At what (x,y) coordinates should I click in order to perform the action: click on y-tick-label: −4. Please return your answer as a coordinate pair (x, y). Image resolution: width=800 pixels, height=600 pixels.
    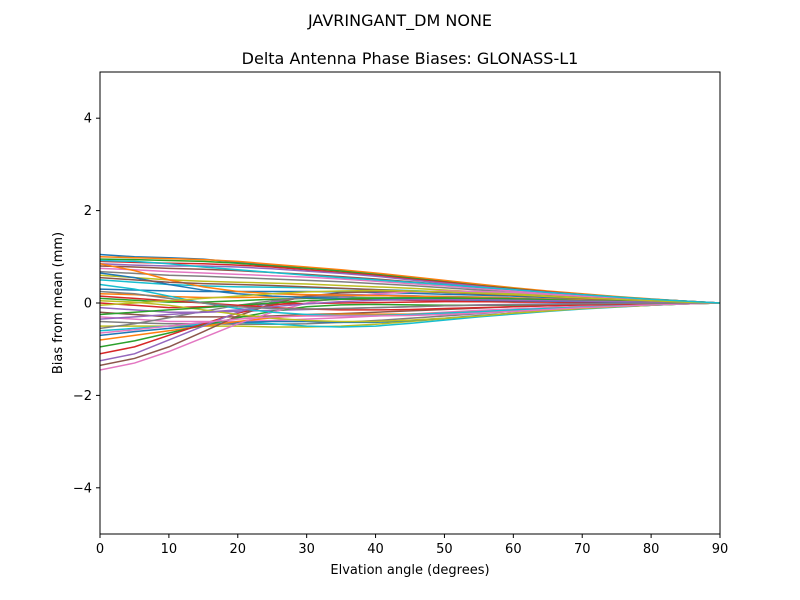
    Looking at the image, I should click on (82, 488).